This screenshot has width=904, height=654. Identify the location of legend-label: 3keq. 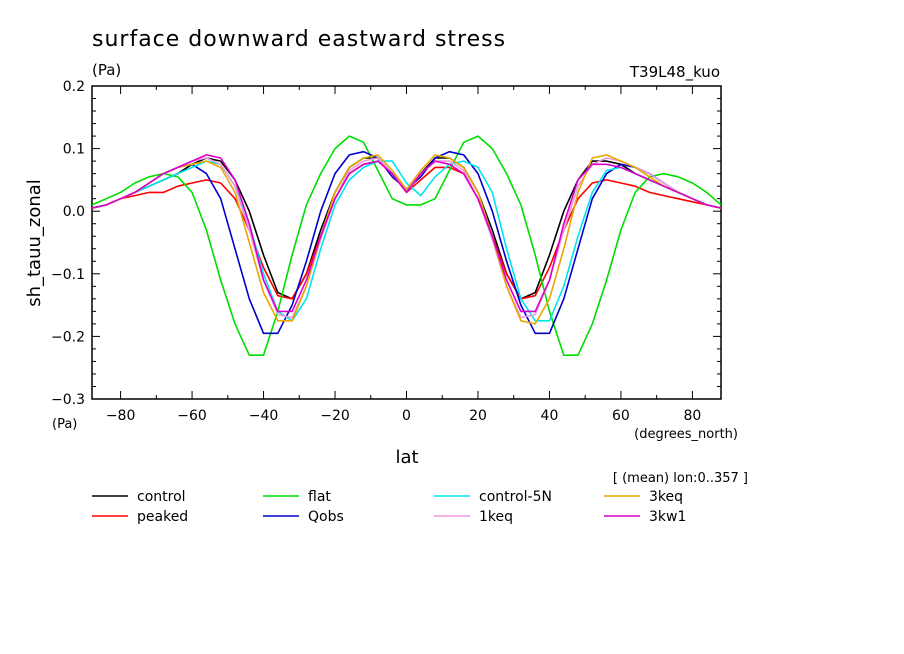
(666, 497).